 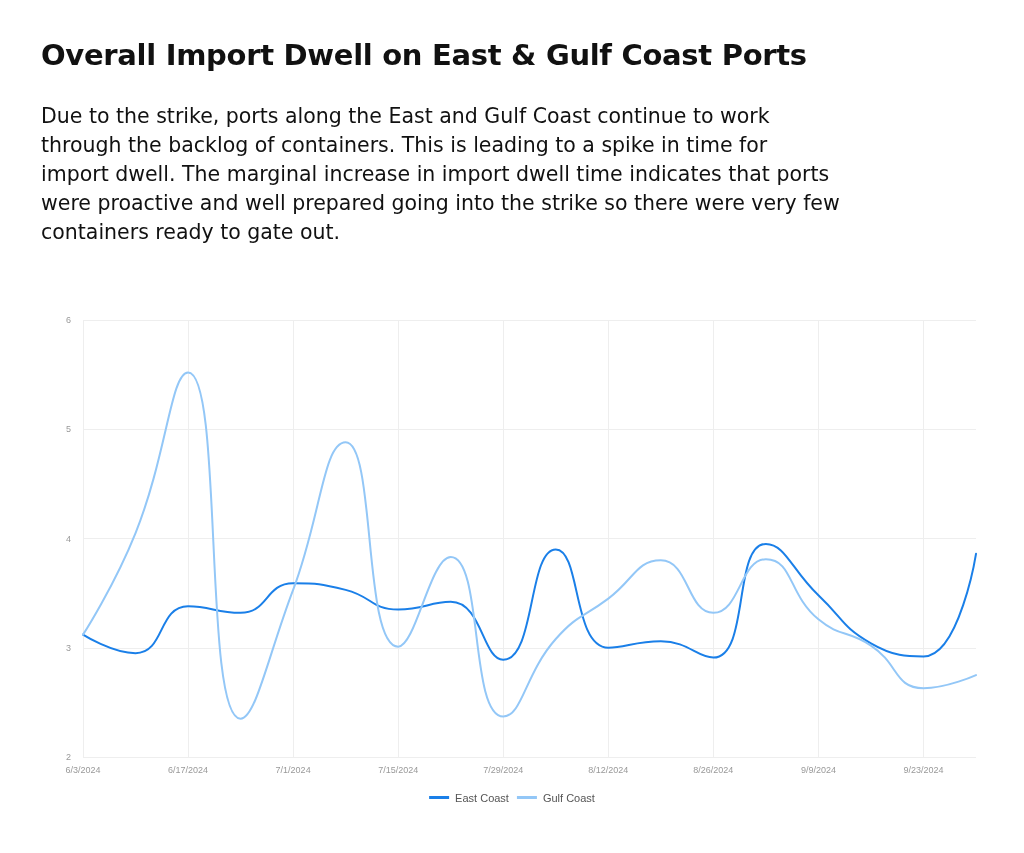 I want to click on chart-subtitle: Due to the strike, ports along the East and Gulf Coast continue to work through the backlog of containers. This is leading to a spike in time for import dwell. The marginal increase in import dwell time indicates that ports were proactive and well prepared going into the strike so there were very few containers ready to gate out., so click(x=441, y=174).